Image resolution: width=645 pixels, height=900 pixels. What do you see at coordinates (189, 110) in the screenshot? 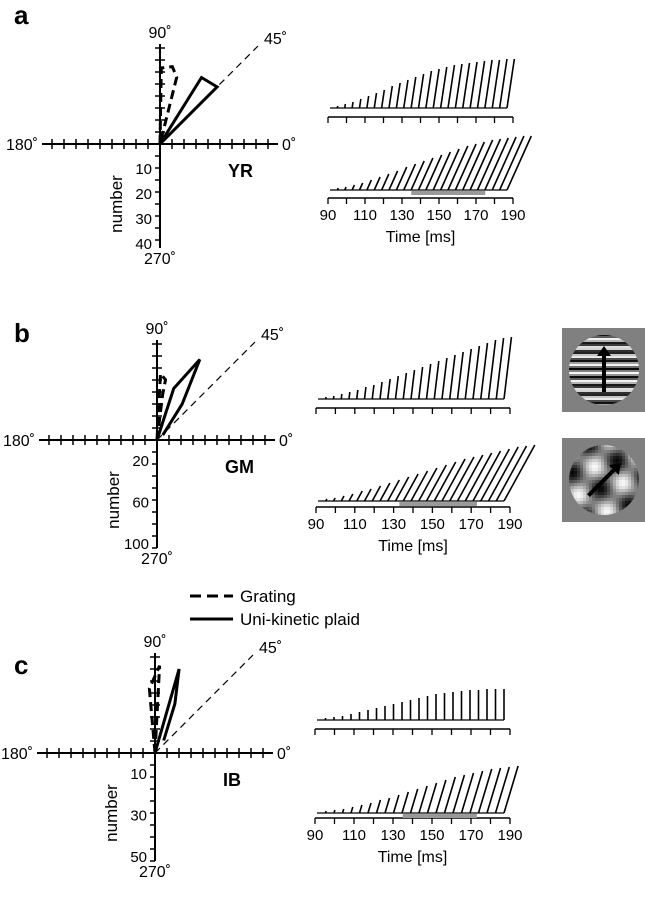
I see `plaid-polygon` at bounding box center [189, 110].